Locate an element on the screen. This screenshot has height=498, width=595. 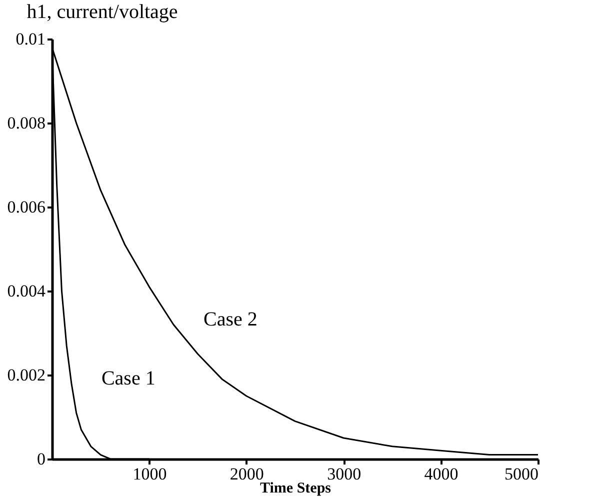
y-tick-label: 0.01 is located at coordinates (31, 39).